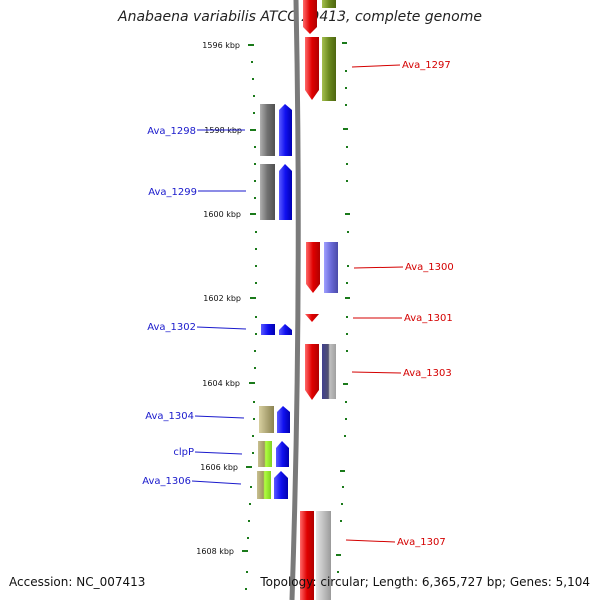  Describe the element at coordinates (222, 214) in the screenshot. I see `kbp-tick-label: 1600 kbp` at that location.